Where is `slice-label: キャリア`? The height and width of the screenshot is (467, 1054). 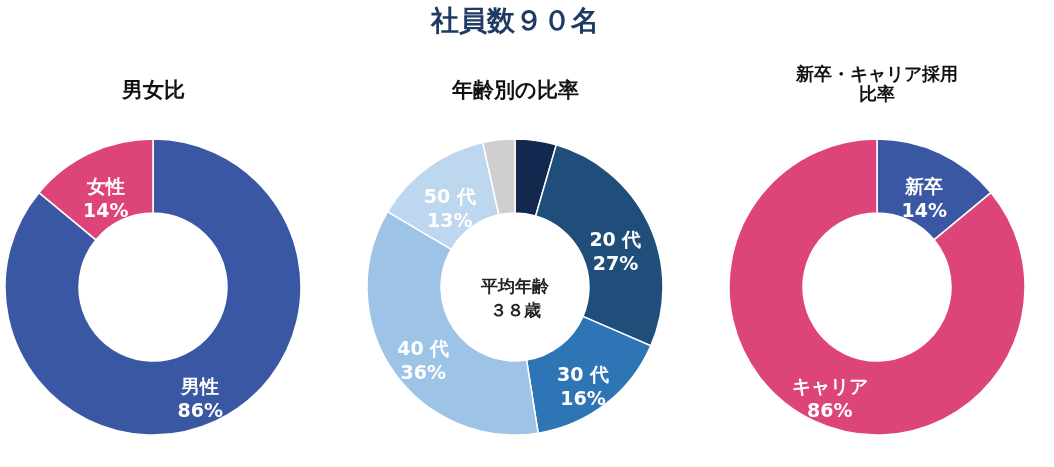 slice-label: キャリア is located at coordinates (829, 386).